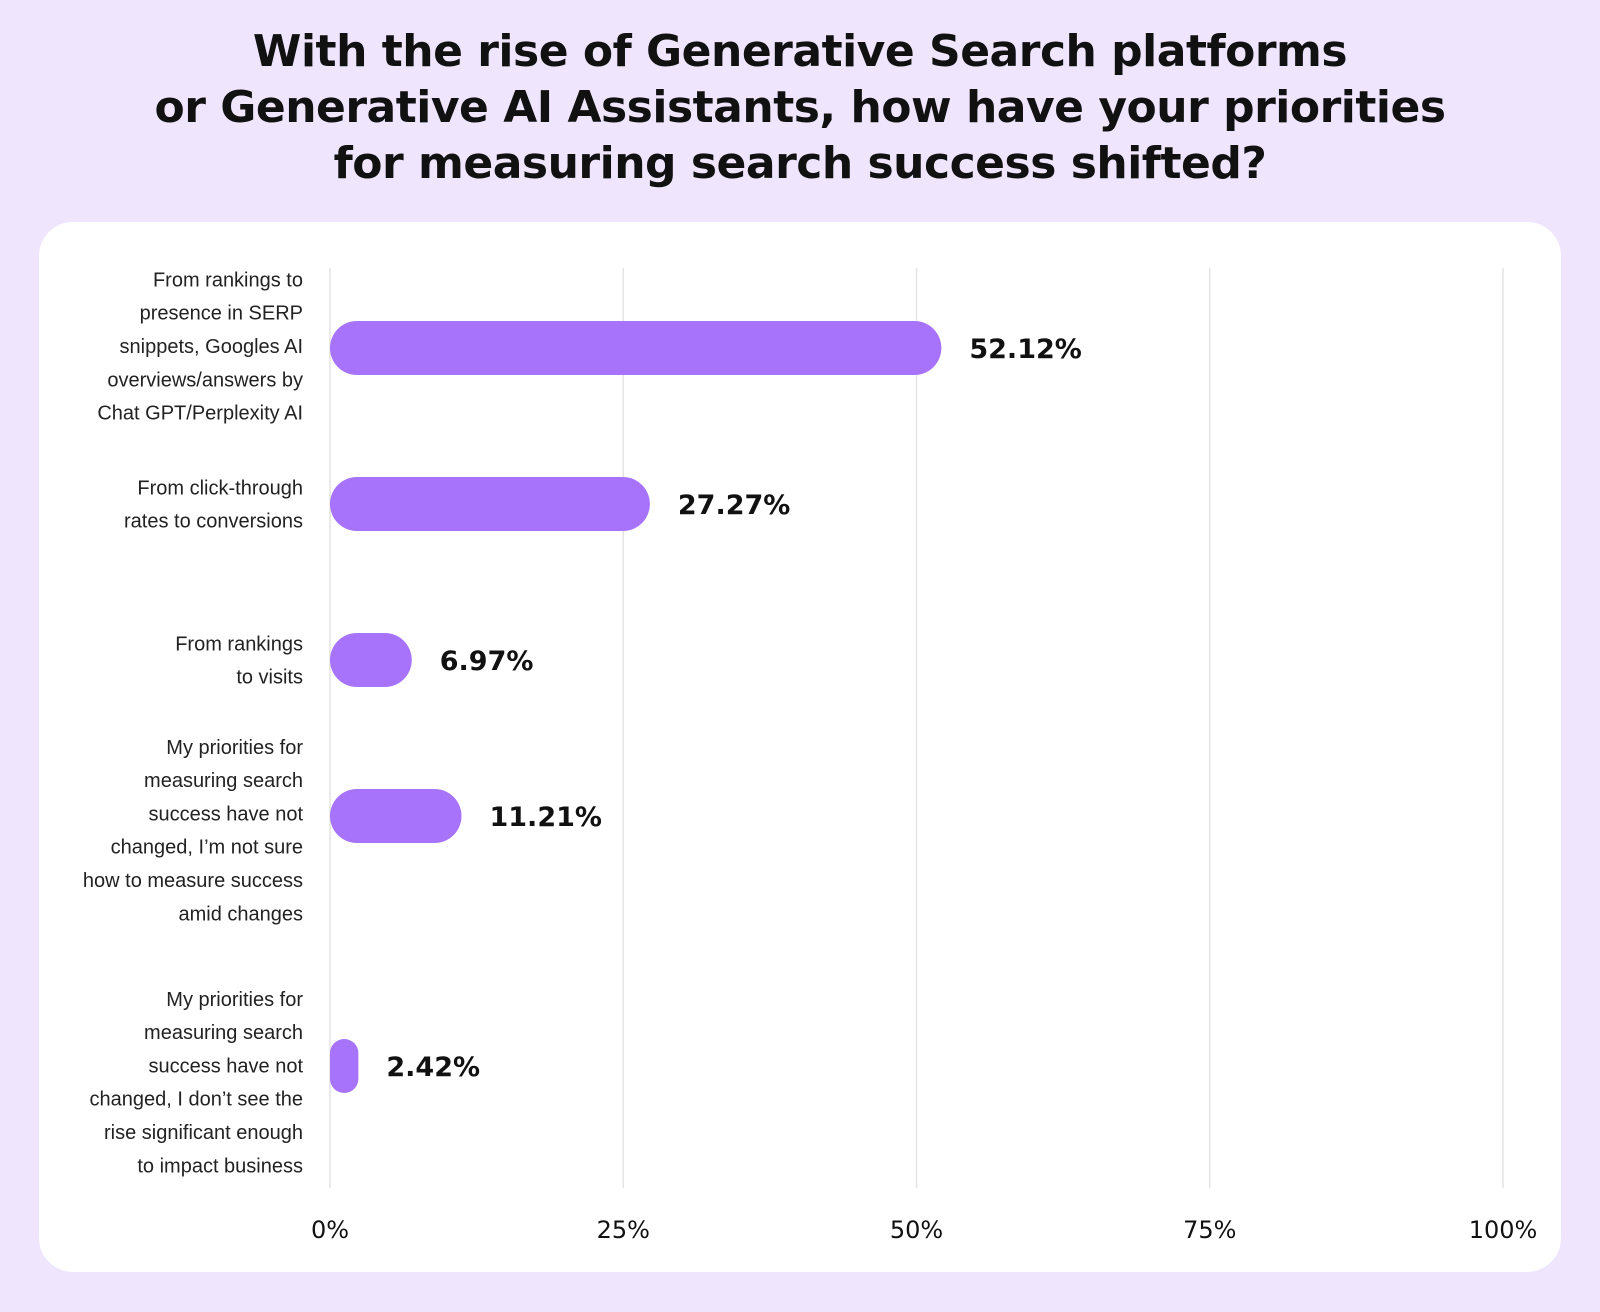  I want to click on category-label-line: rise significant enough, so click(203, 1133).